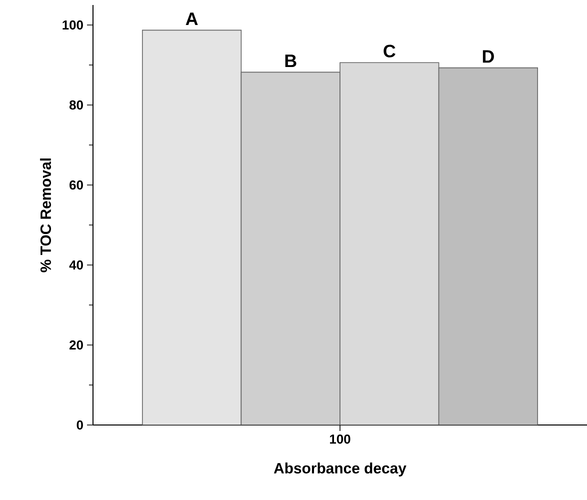 The width and height of the screenshot is (587, 500). What do you see at coordinates (290, 60) in the screenshot?
I see `series-label: B` at bounding box center [290, 60].